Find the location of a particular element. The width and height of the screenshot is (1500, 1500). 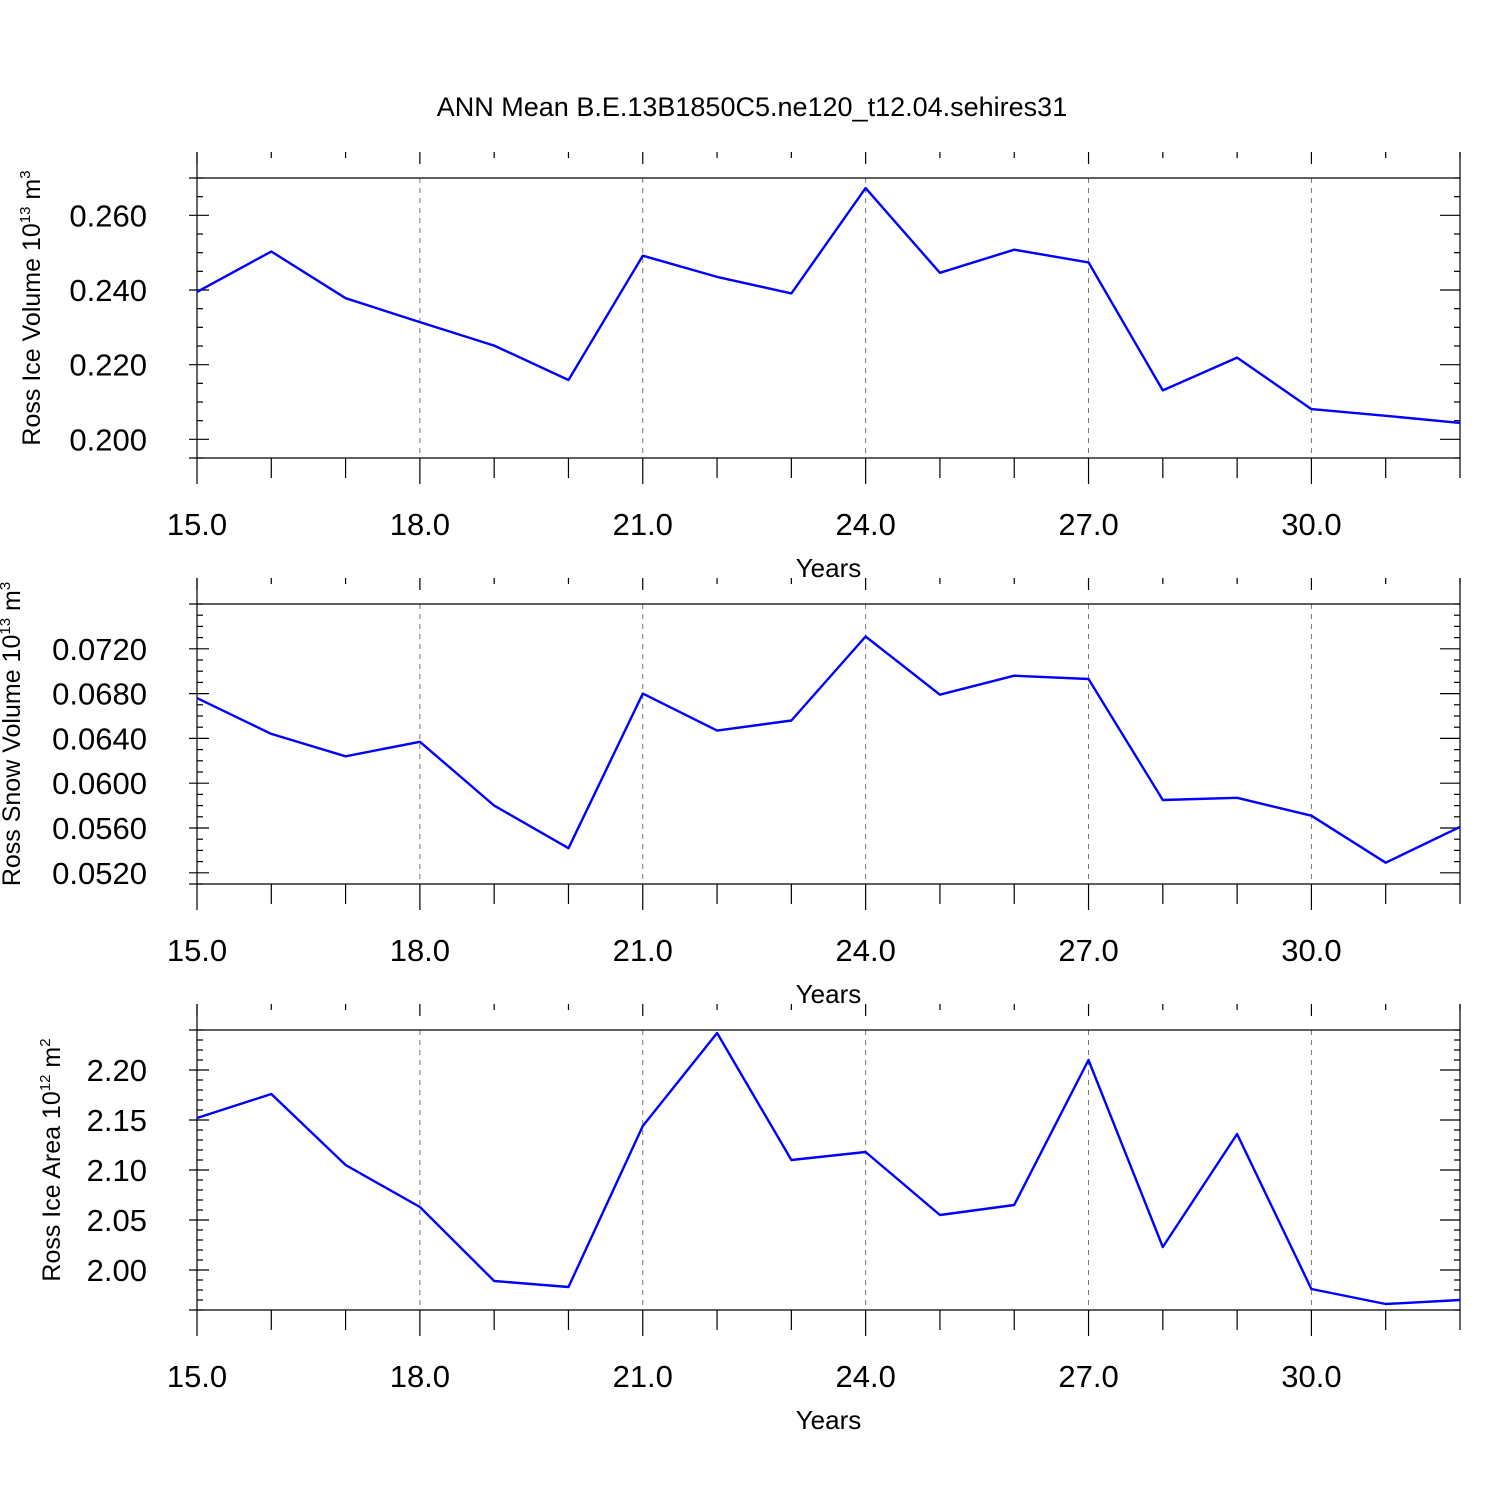

y-tick-label: 0.0680 is located at coordinates (99, 694).